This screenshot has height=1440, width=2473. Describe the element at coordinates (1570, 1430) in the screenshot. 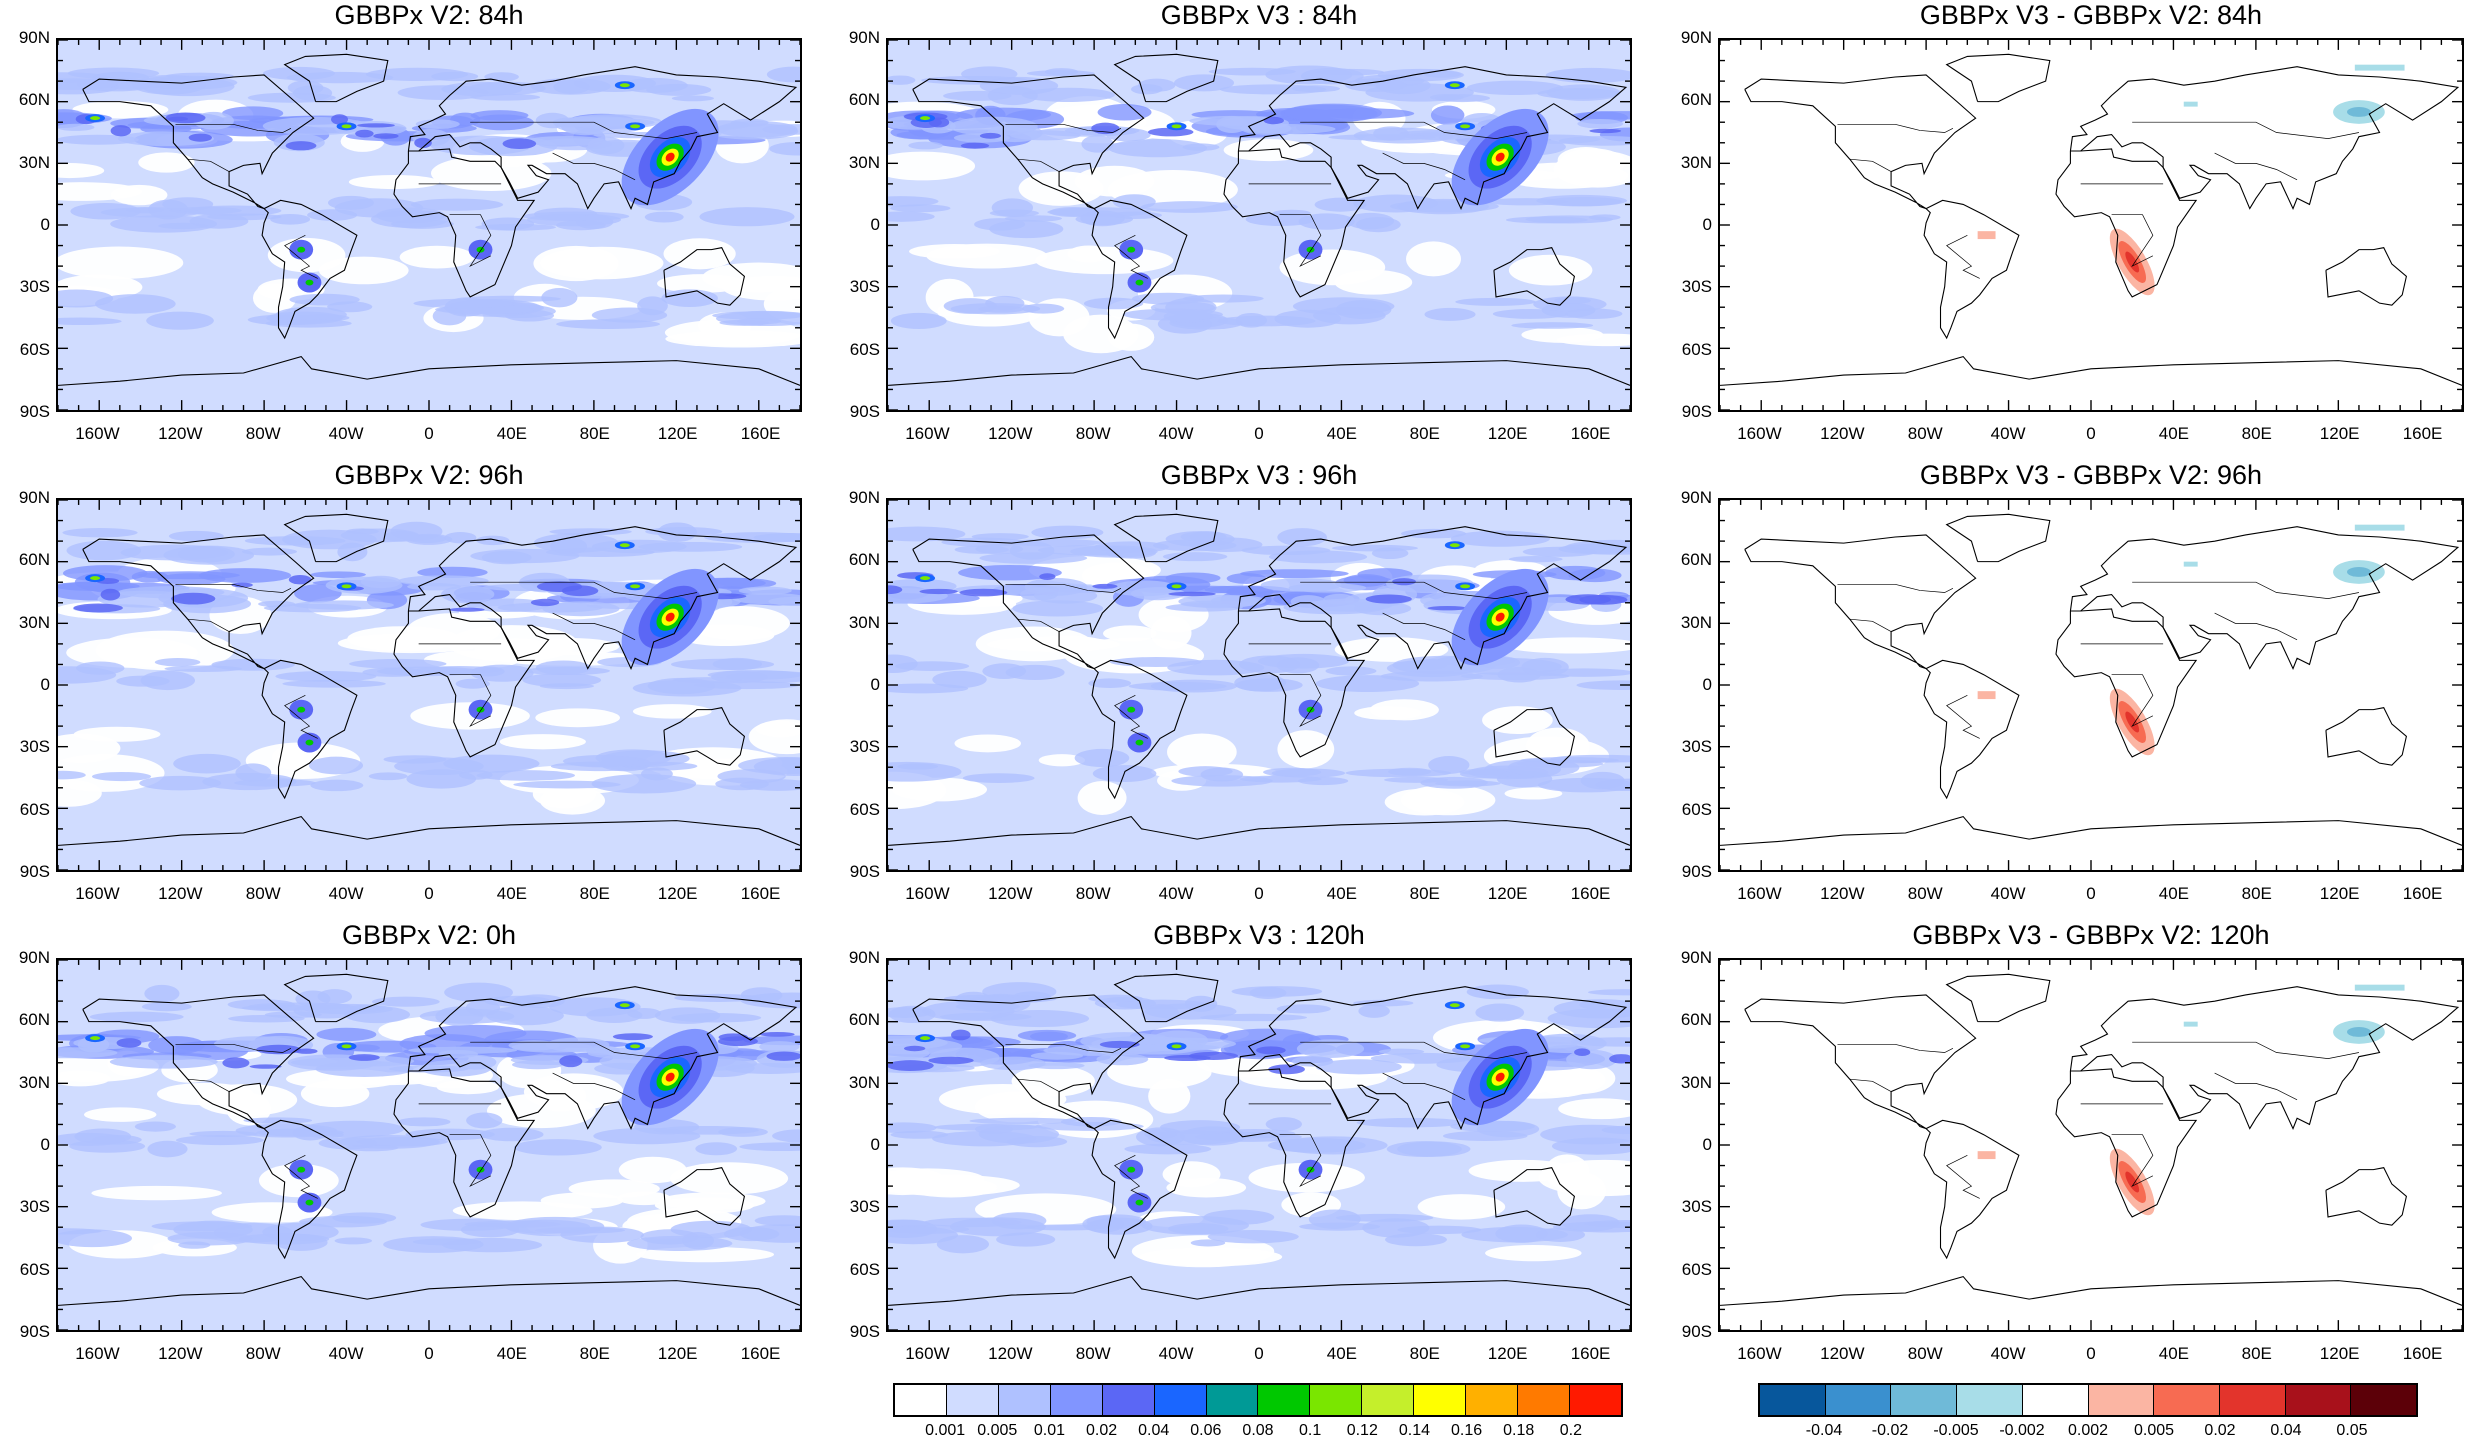

I see `colorbar-label: 0.2` at that location.